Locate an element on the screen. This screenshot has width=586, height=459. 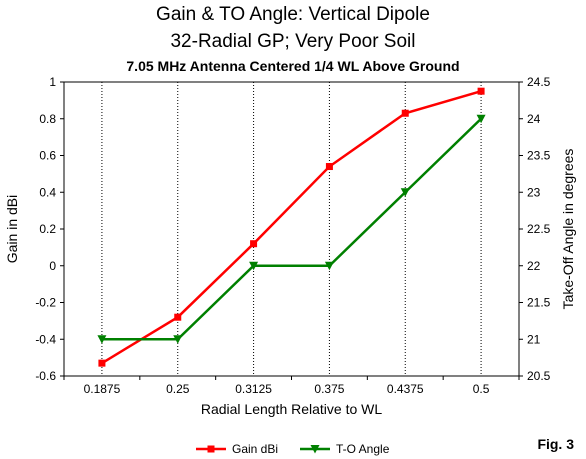
y2-tick-label: 20.5 is located at coordinates (539, 376).